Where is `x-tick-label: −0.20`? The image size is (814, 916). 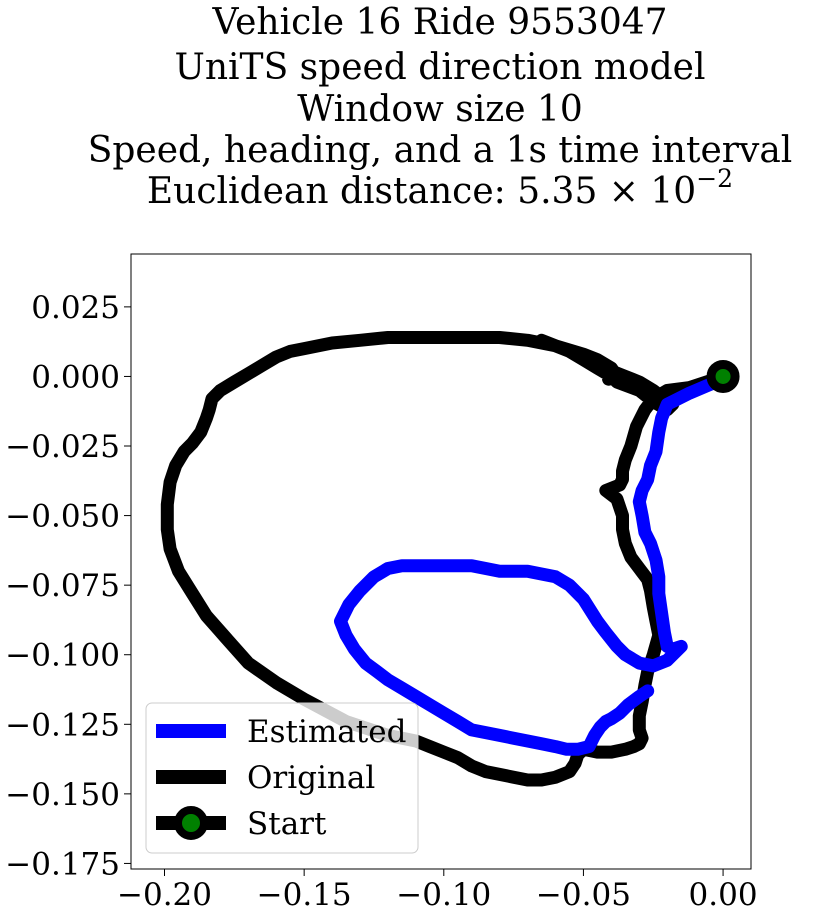 x-tick-label: −0.20 is located at coordinates (164, 895).